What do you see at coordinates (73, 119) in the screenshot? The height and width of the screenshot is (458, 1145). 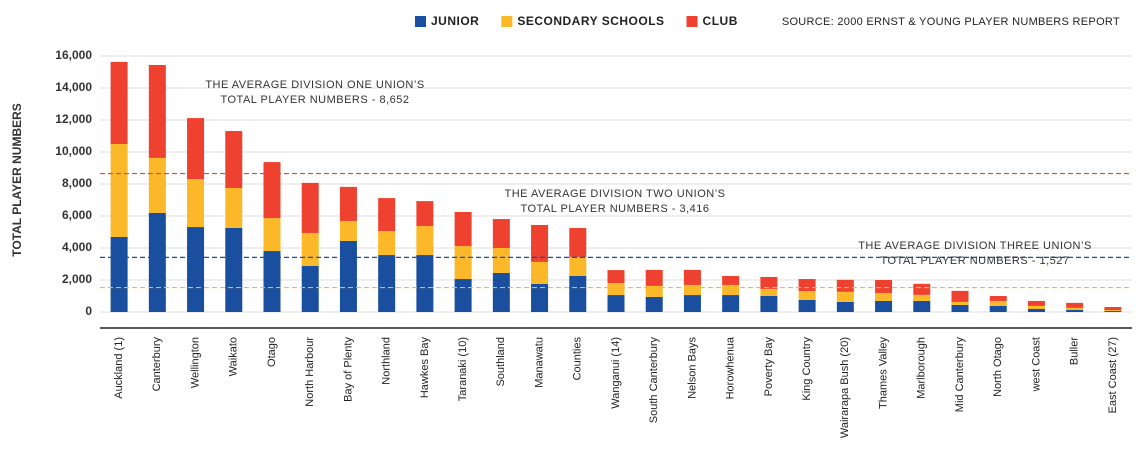 I see `y-tick-label: 12,000` at bounding box center [73, 119].